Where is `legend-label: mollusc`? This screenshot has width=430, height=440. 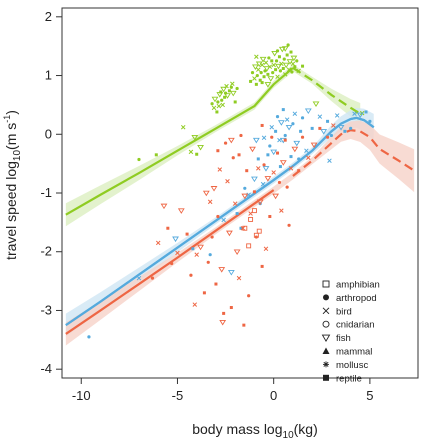
legend-label: mollusc is located at coordinates (352, 365).